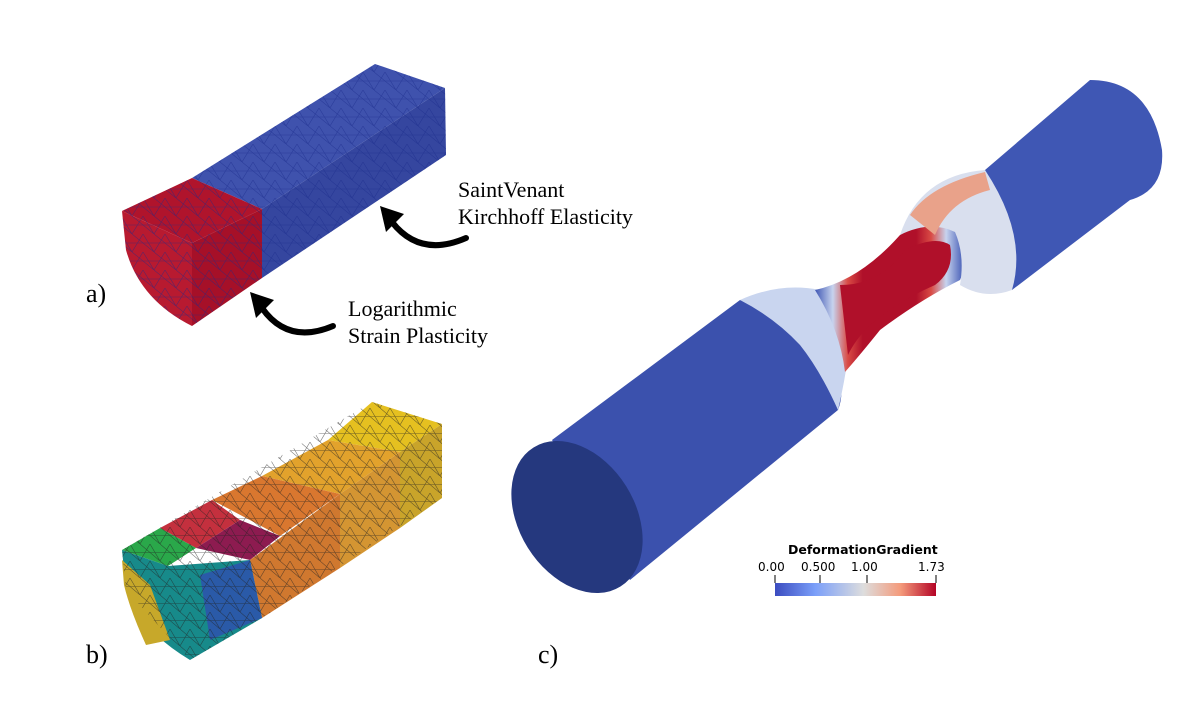 The height and width of the screenshot is (722, 1200). What do you see at coordinates (548, 654) in the screenshot?
I see `panel-label-c: c)` at bounding box center [548, 654].